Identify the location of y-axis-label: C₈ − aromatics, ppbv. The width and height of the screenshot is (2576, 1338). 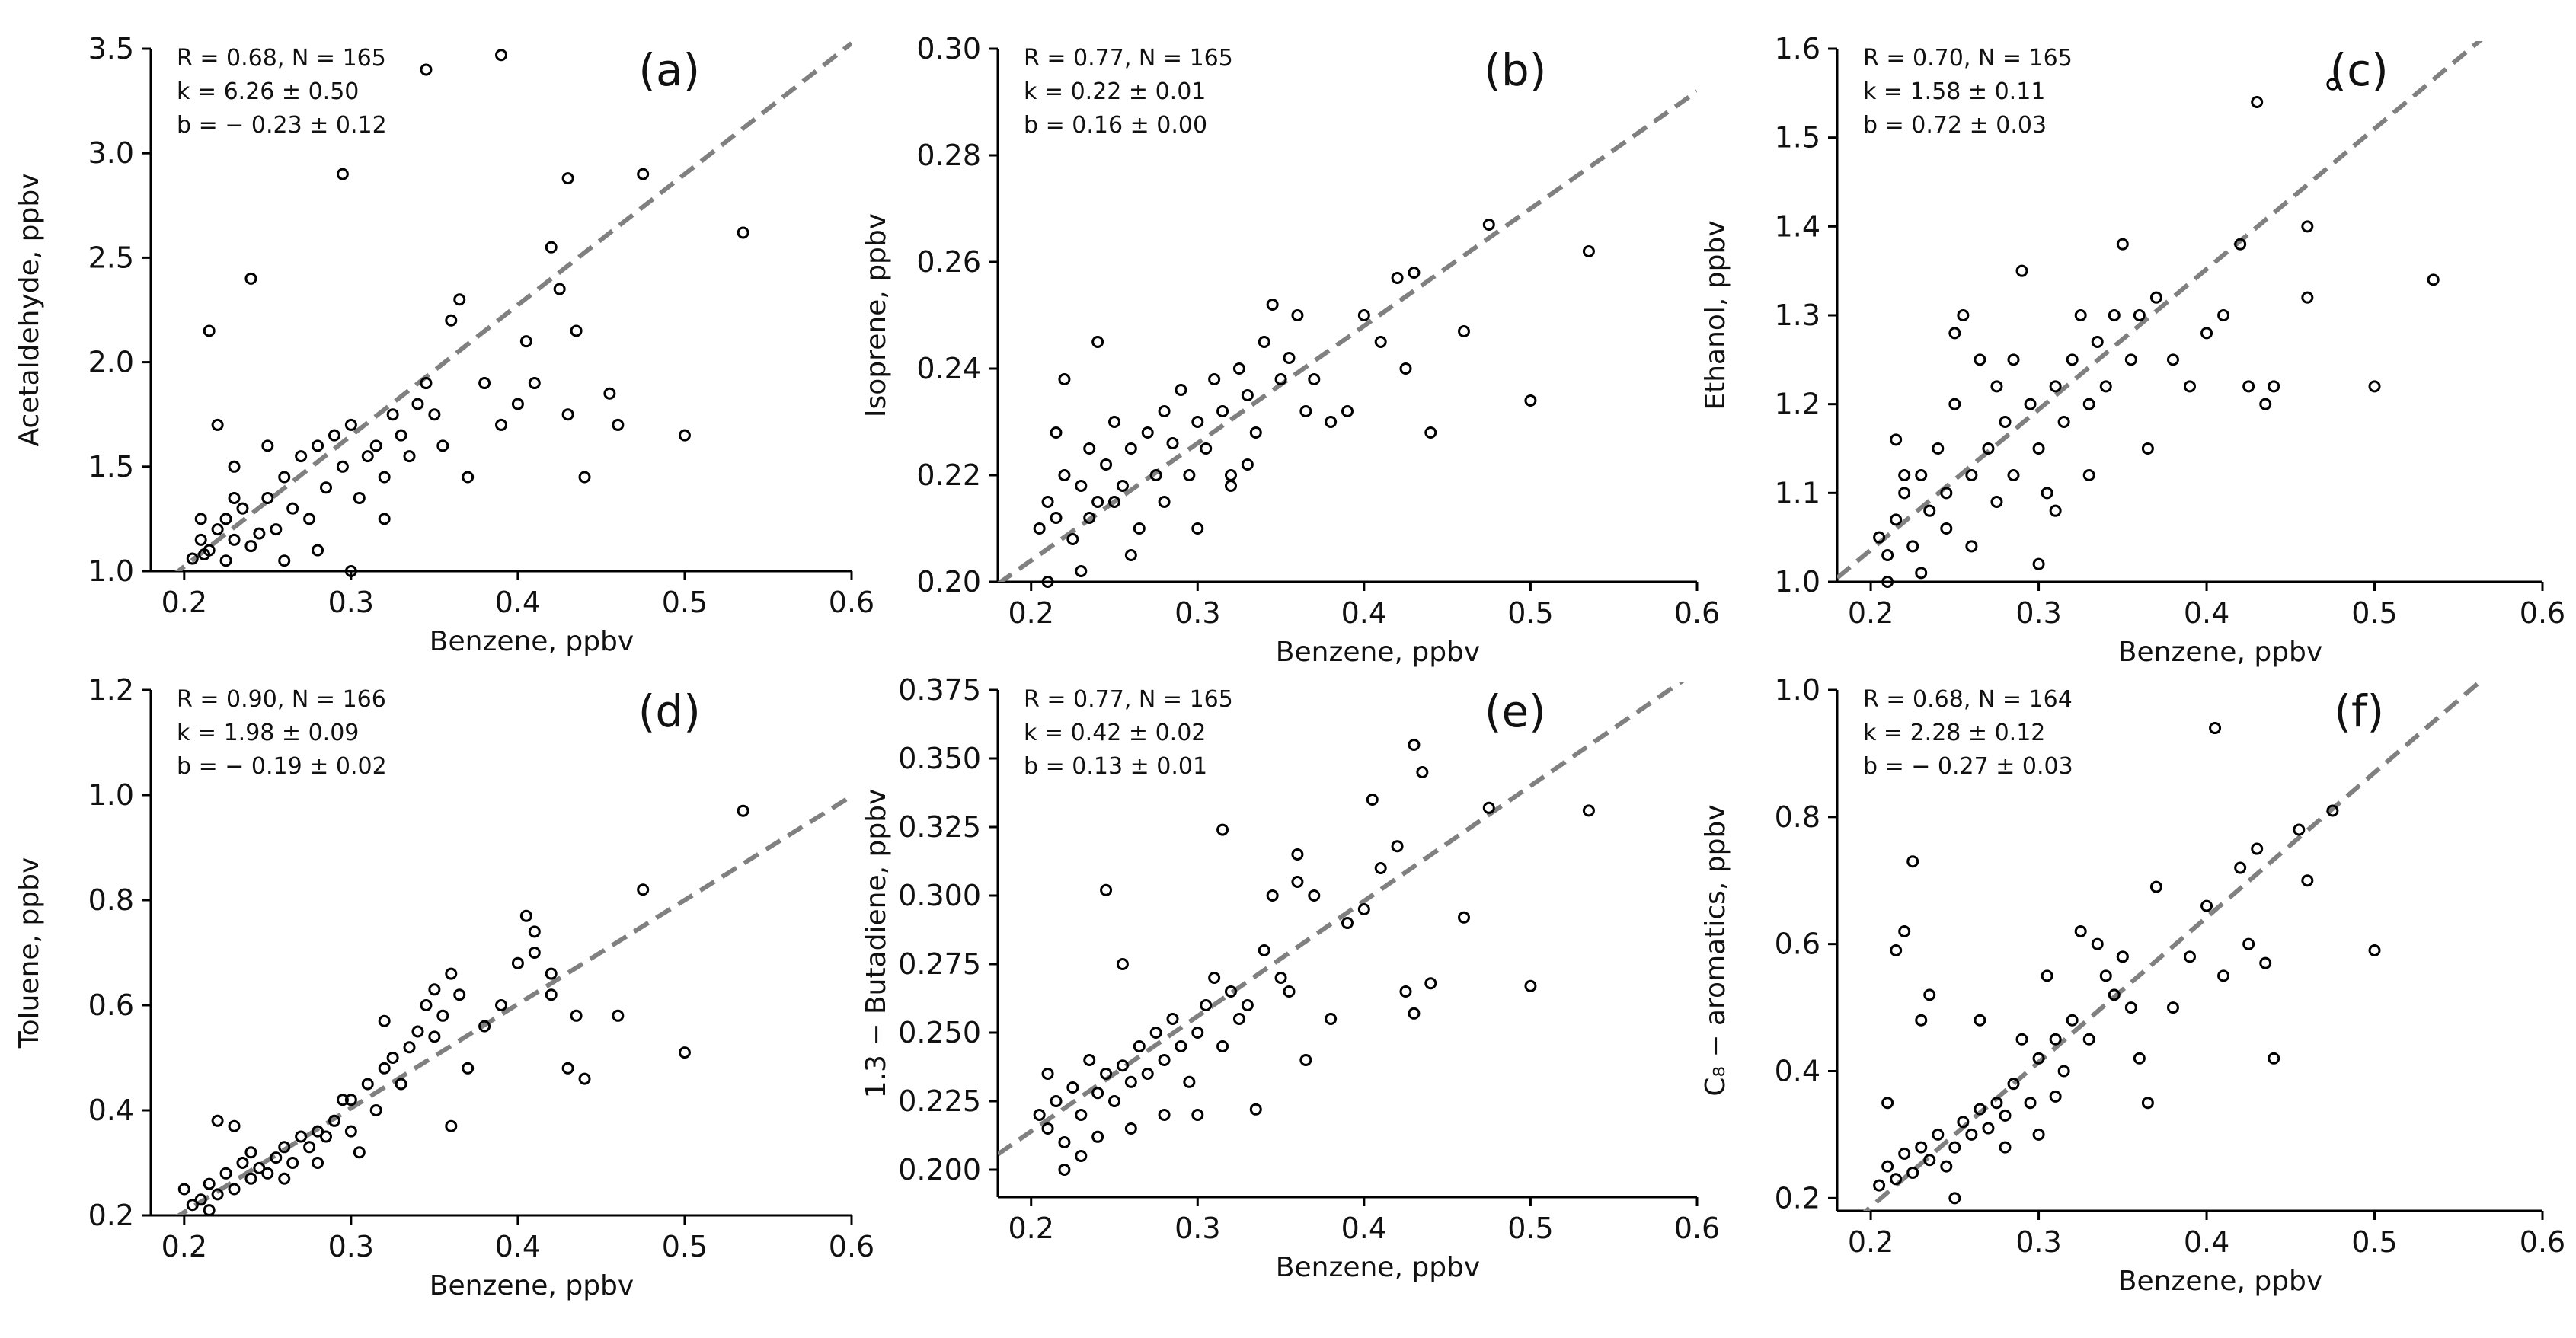
(1716, 950).